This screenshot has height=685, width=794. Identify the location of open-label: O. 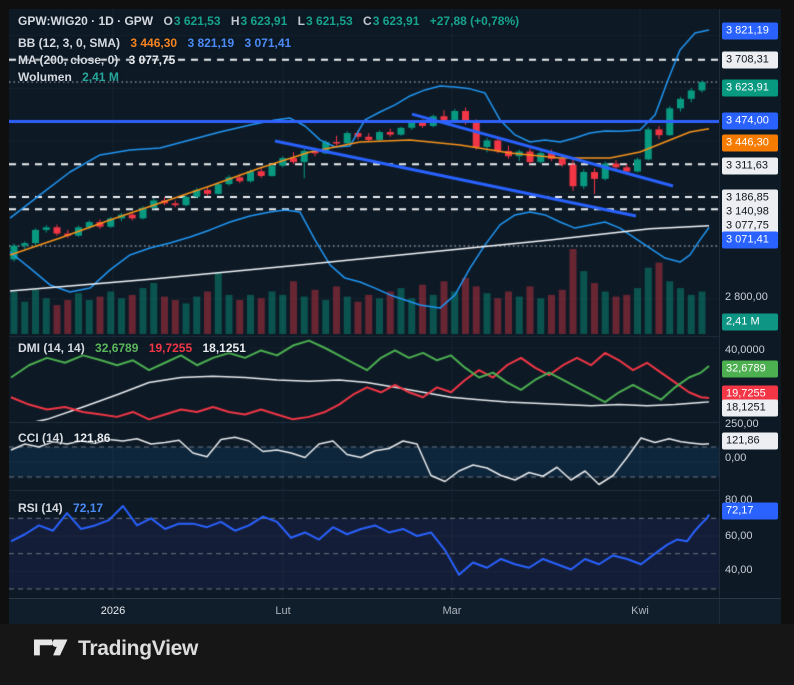
(168, 21).